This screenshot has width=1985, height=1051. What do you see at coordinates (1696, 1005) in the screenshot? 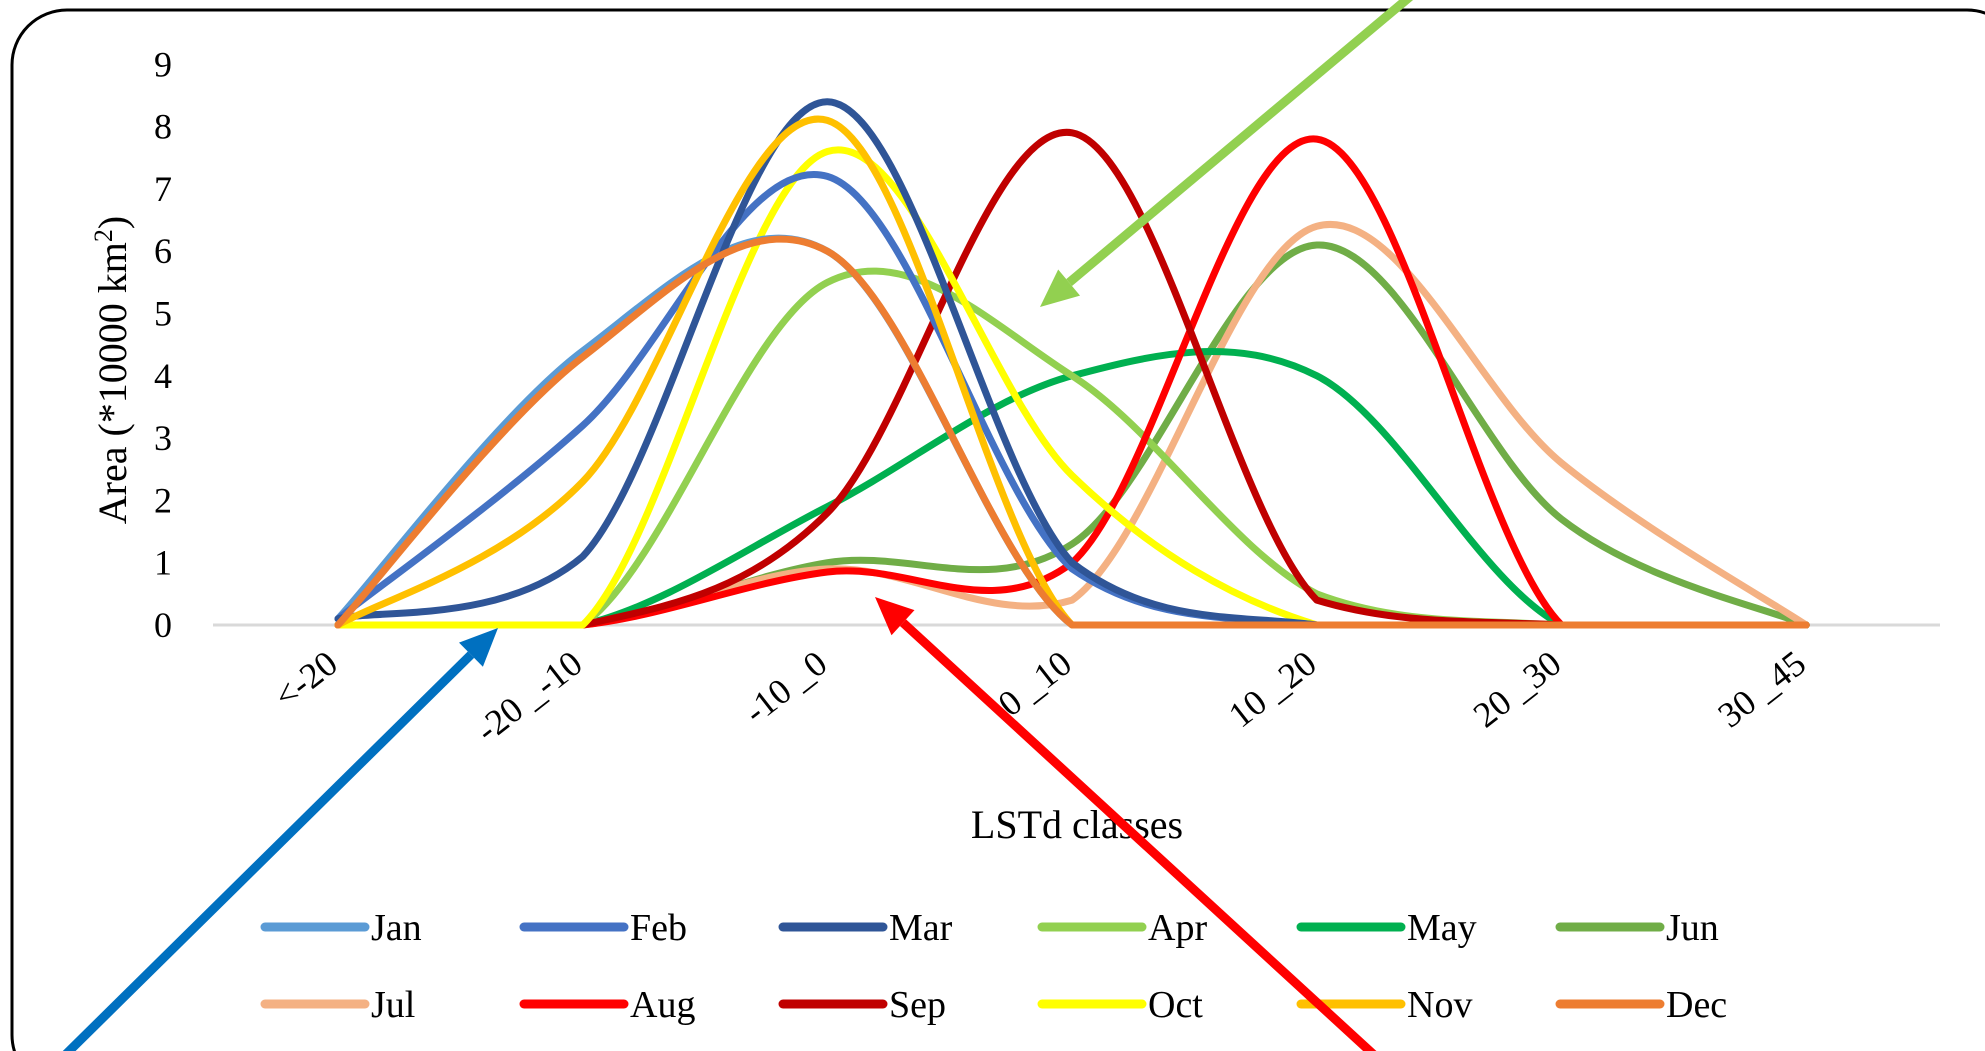
I see `legend-label: Dec` at bounding box center [1696, 1005].